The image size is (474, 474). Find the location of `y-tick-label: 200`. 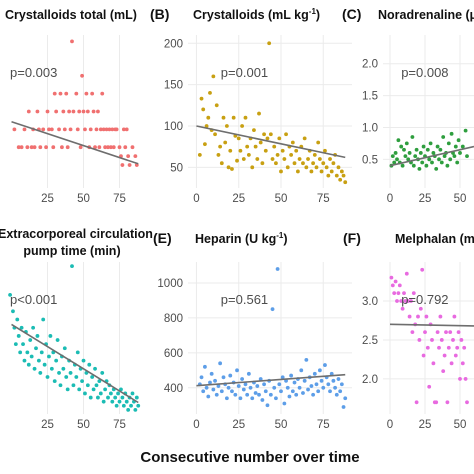

y-tick-label: 200 is located at coordinates (173, 44).